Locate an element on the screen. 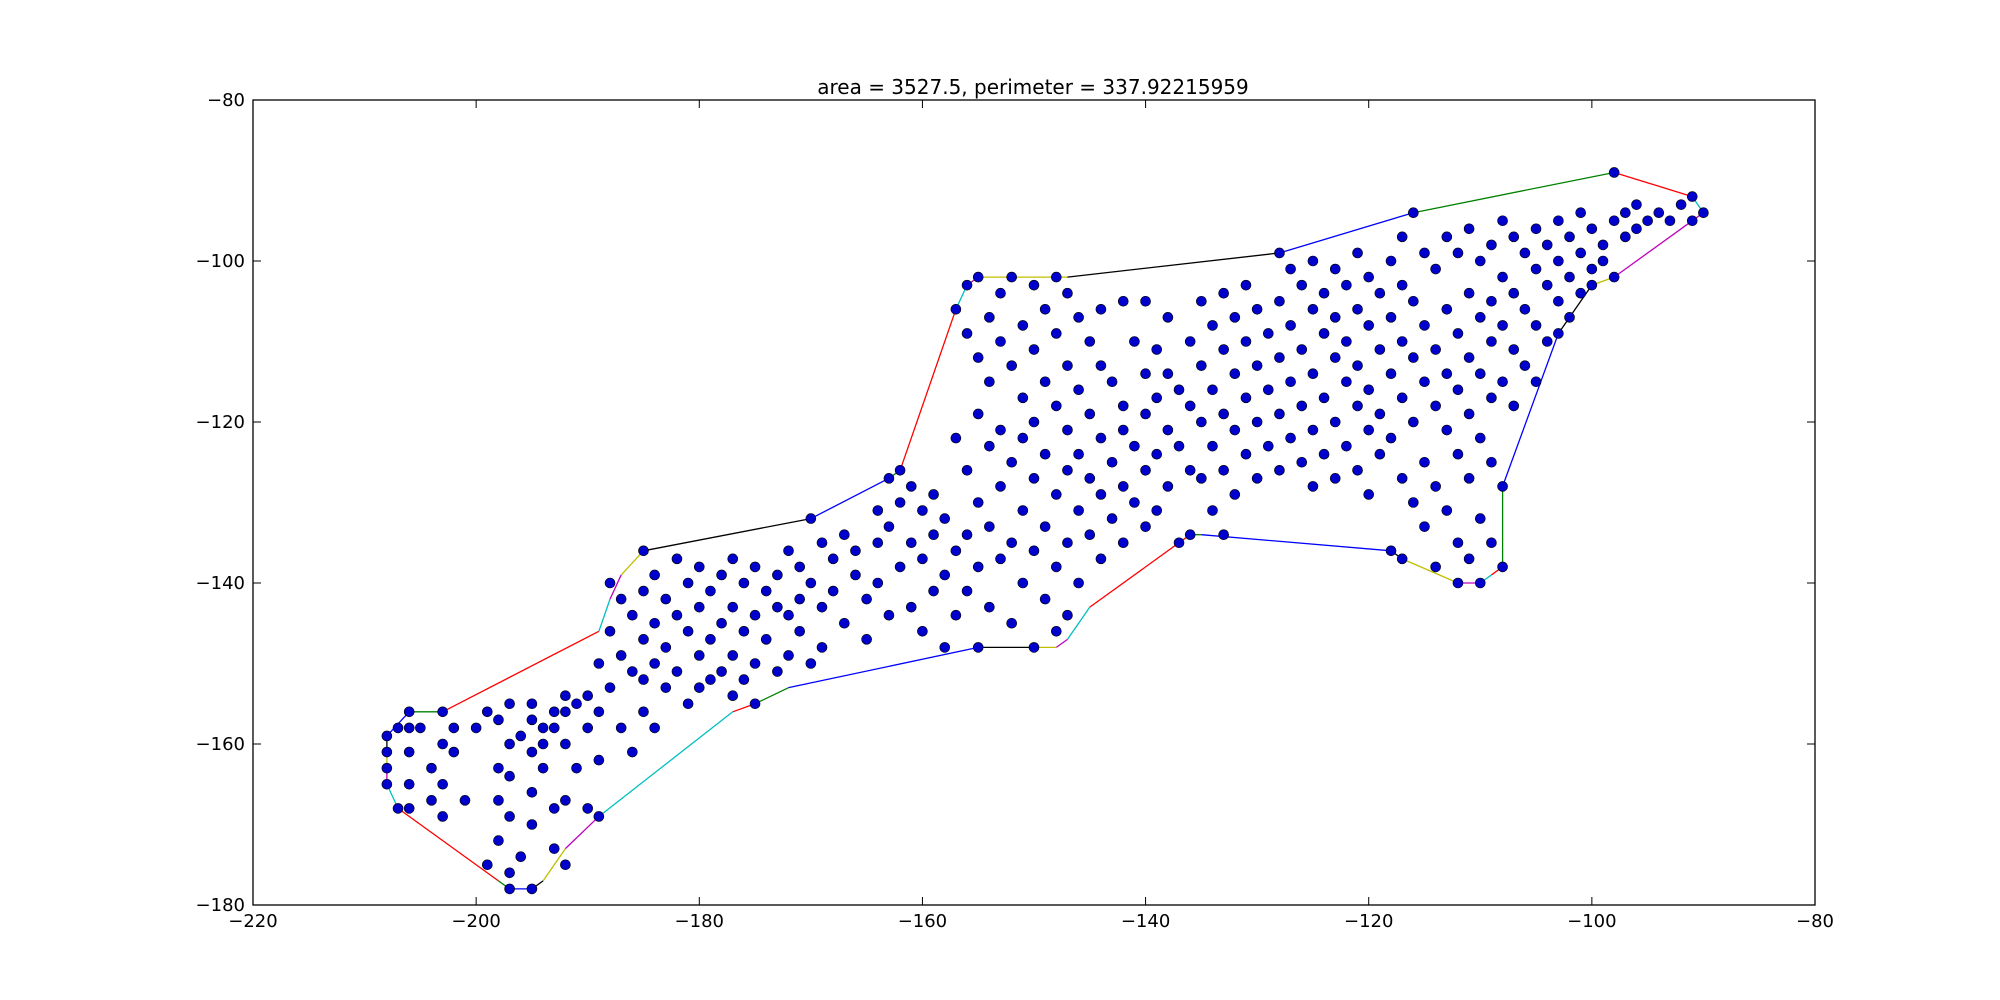  x-tick-label: −120 is located at coordinates (1368, 921).